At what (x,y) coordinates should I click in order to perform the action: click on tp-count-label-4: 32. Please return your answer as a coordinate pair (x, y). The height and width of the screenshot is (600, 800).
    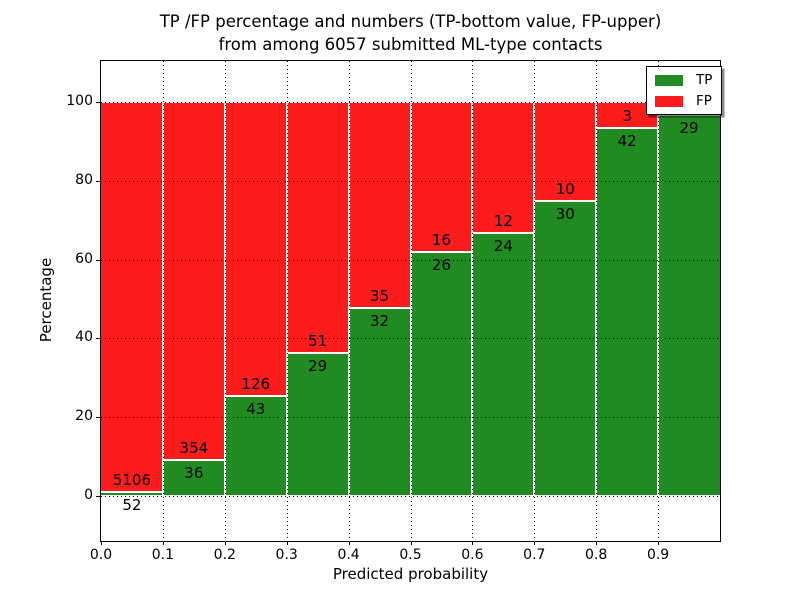
    Looking at the image, I should click on (380, 320).